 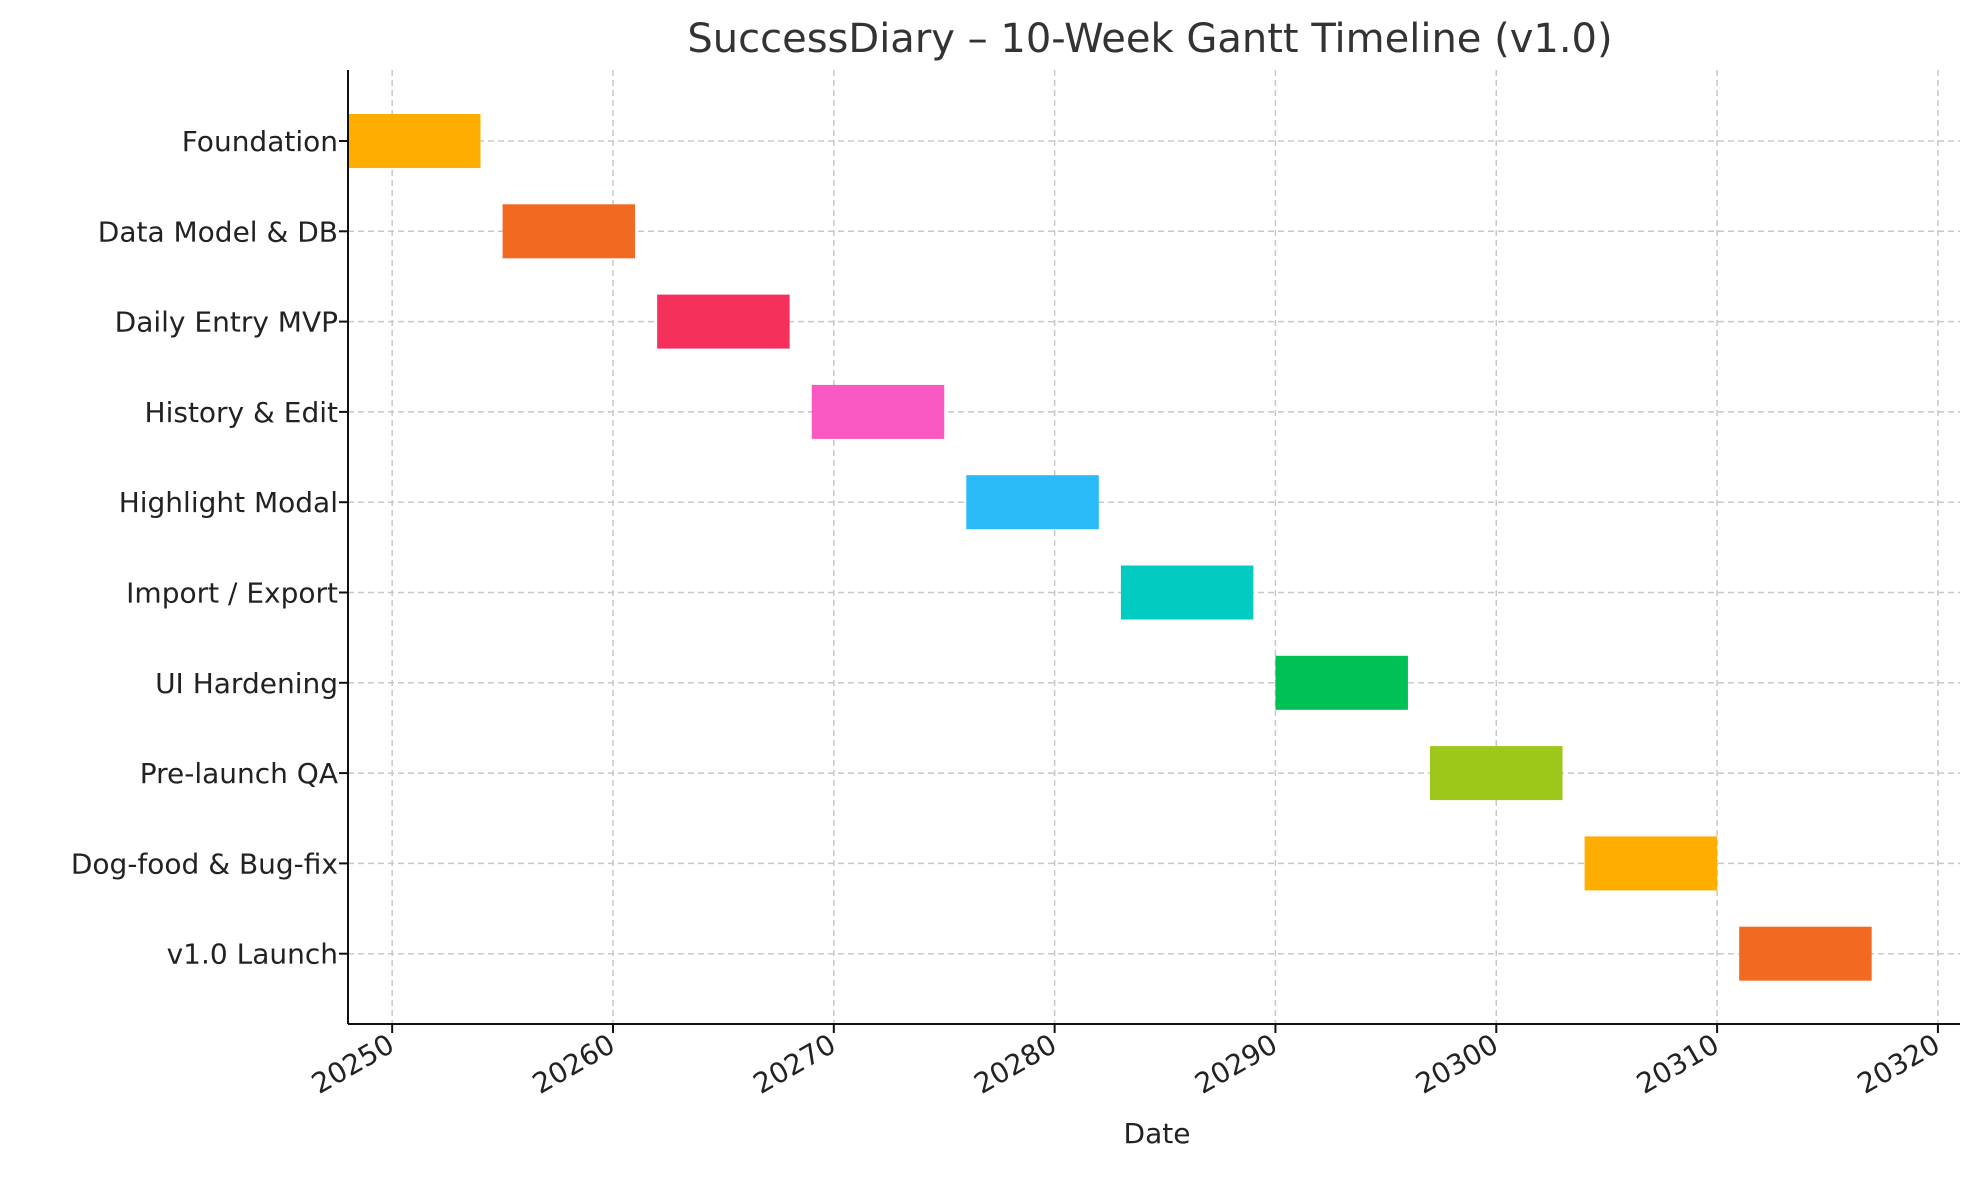 What do you see at coordinates (1236, 1063) in the screenshot?
I see `x-tick-label: 20290` at bounding box center [1236, 1063].